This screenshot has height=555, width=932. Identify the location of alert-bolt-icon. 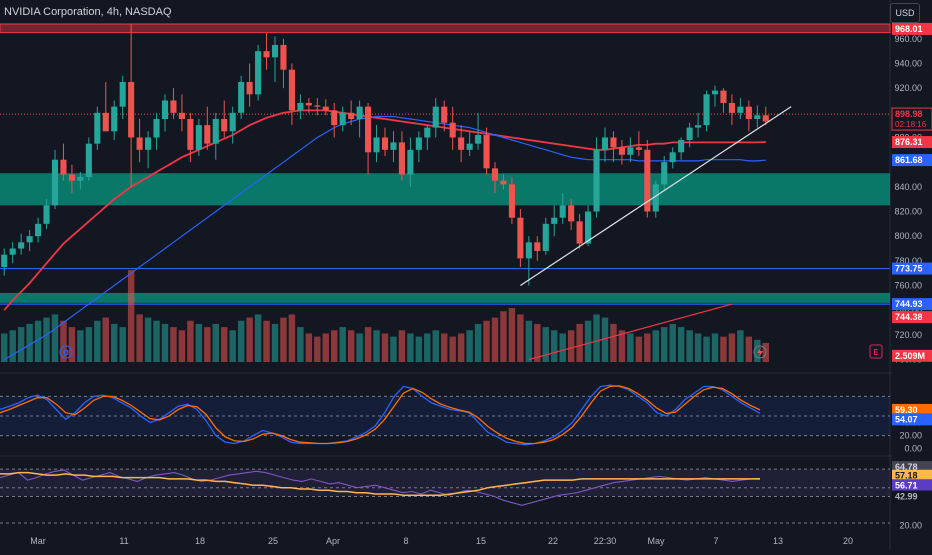
(760, 352).